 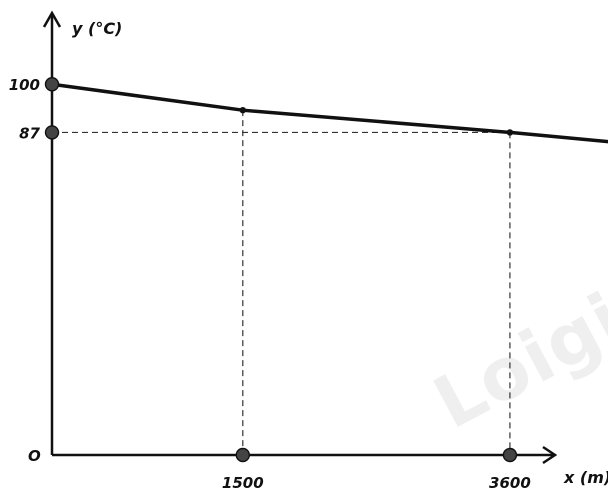 What do you see at coordinates (29, 133) in the screenshot?
I see `y-tick-label: 87` at bounding box center [29, 133].